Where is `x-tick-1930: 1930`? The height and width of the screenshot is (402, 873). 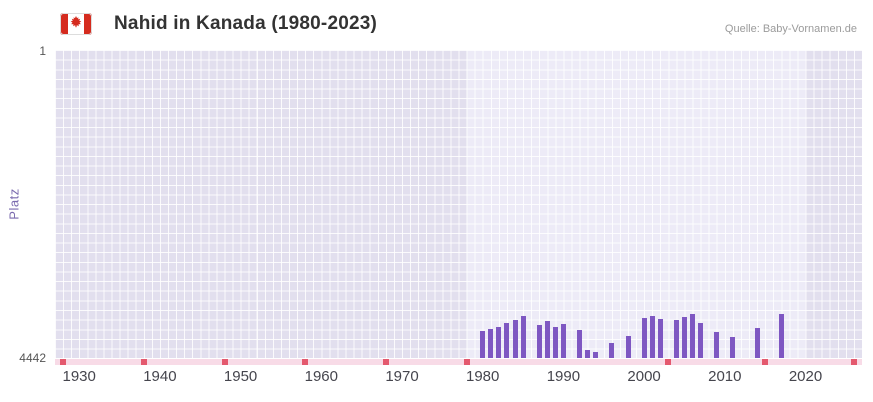 x-tick-1930: 1930 is located at coordinates (79, 376).